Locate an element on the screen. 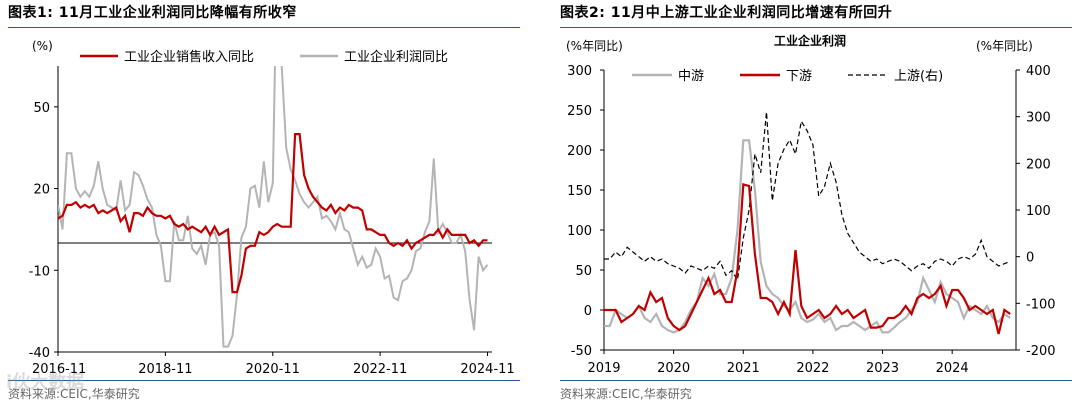  right-right-y-tick-label: 0 is located at coordinates (1030, 258).